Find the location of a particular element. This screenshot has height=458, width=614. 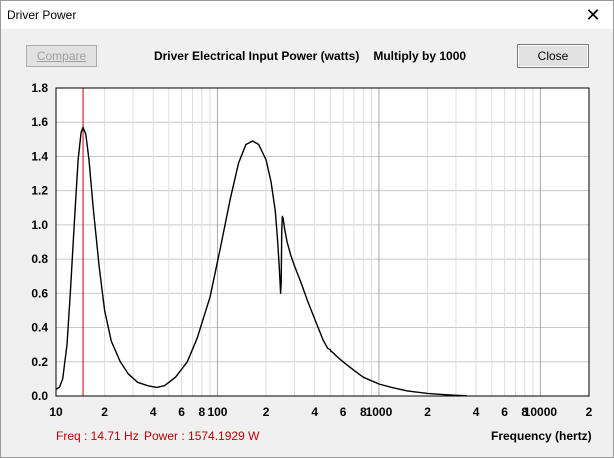

close-button: Close is located at coordinates (553, 56).